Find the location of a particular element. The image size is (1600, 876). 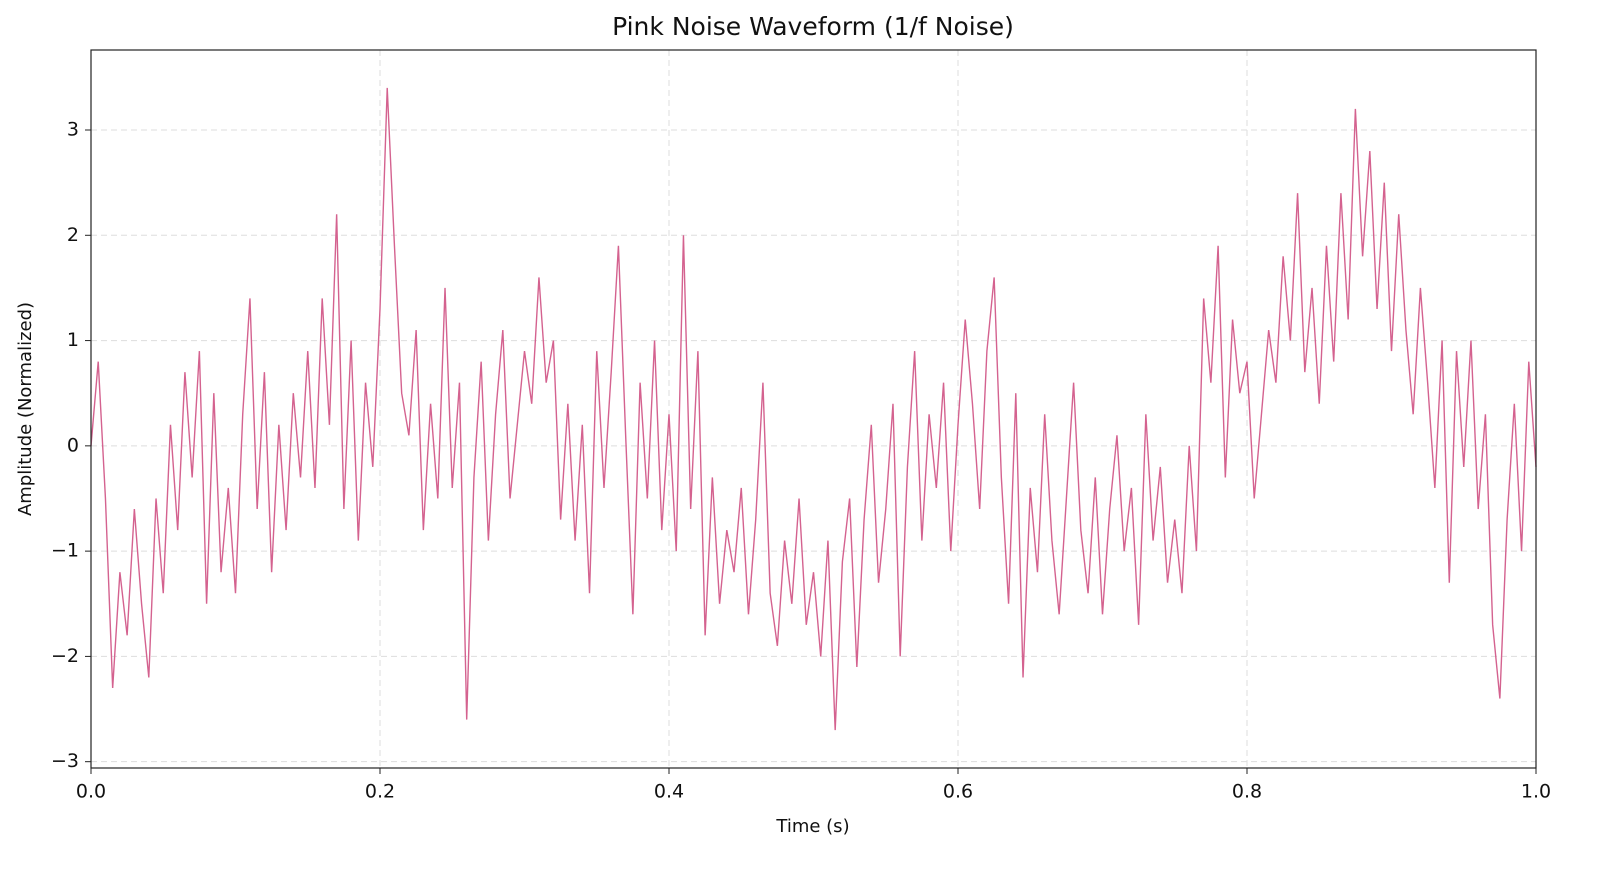

chart-title: Pink Noise Waveform (1/f Noise) is located at coordinates (813, 26).